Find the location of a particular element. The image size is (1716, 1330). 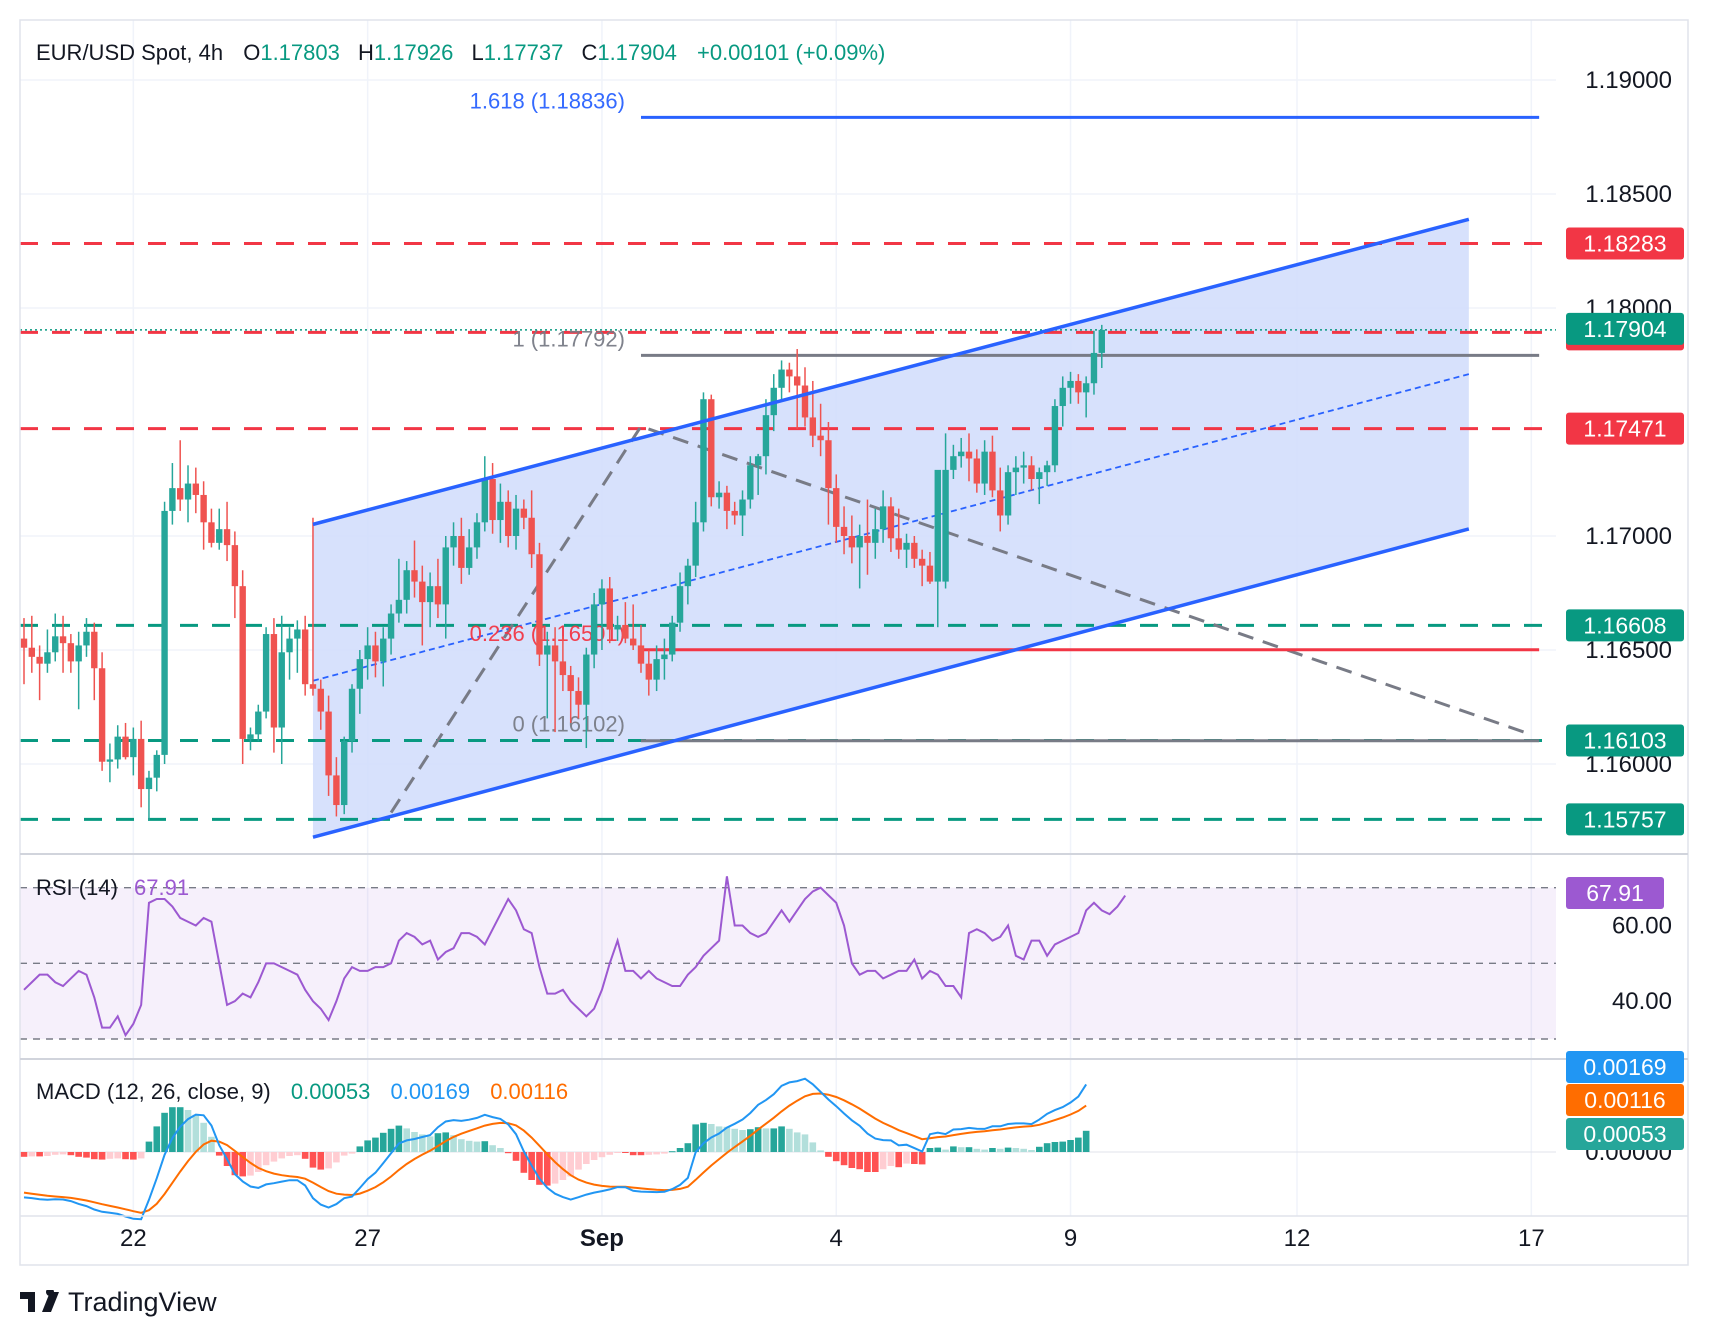

rsi-panel is located at coordinates (788, 958).